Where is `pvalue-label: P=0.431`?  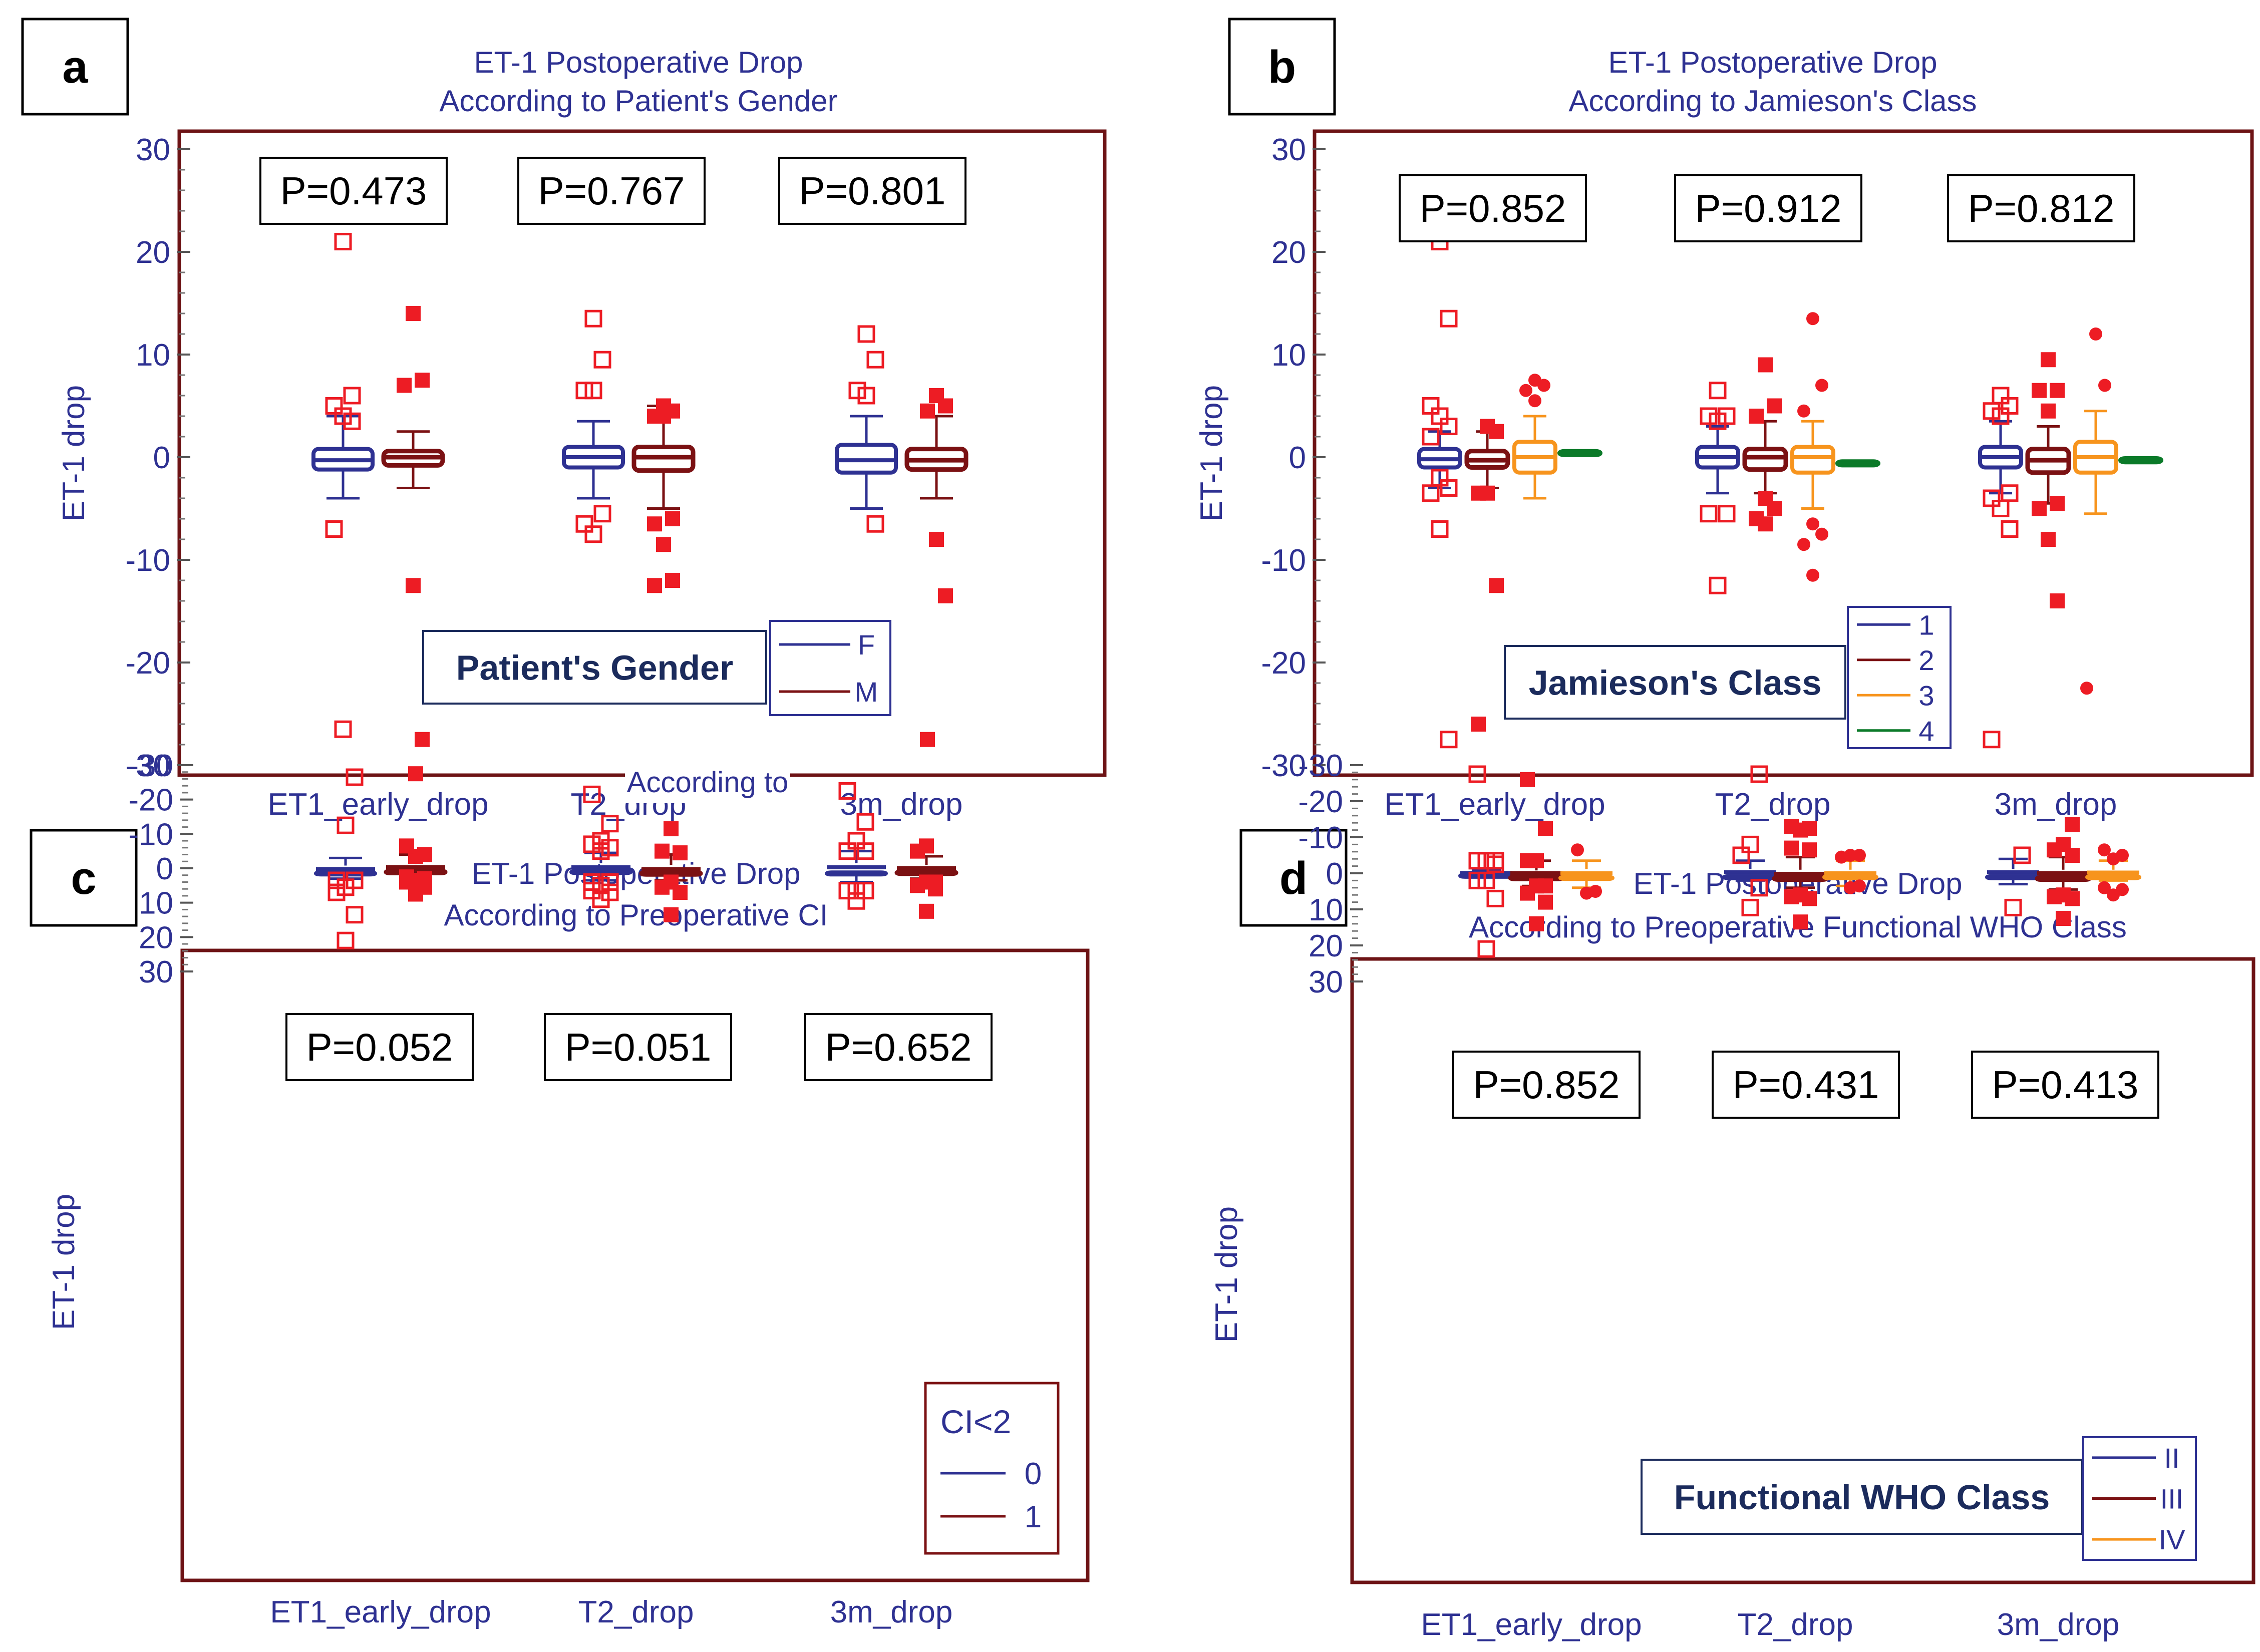 pvalue-label: P=0.431 is located at coordinates (1806, 1085).